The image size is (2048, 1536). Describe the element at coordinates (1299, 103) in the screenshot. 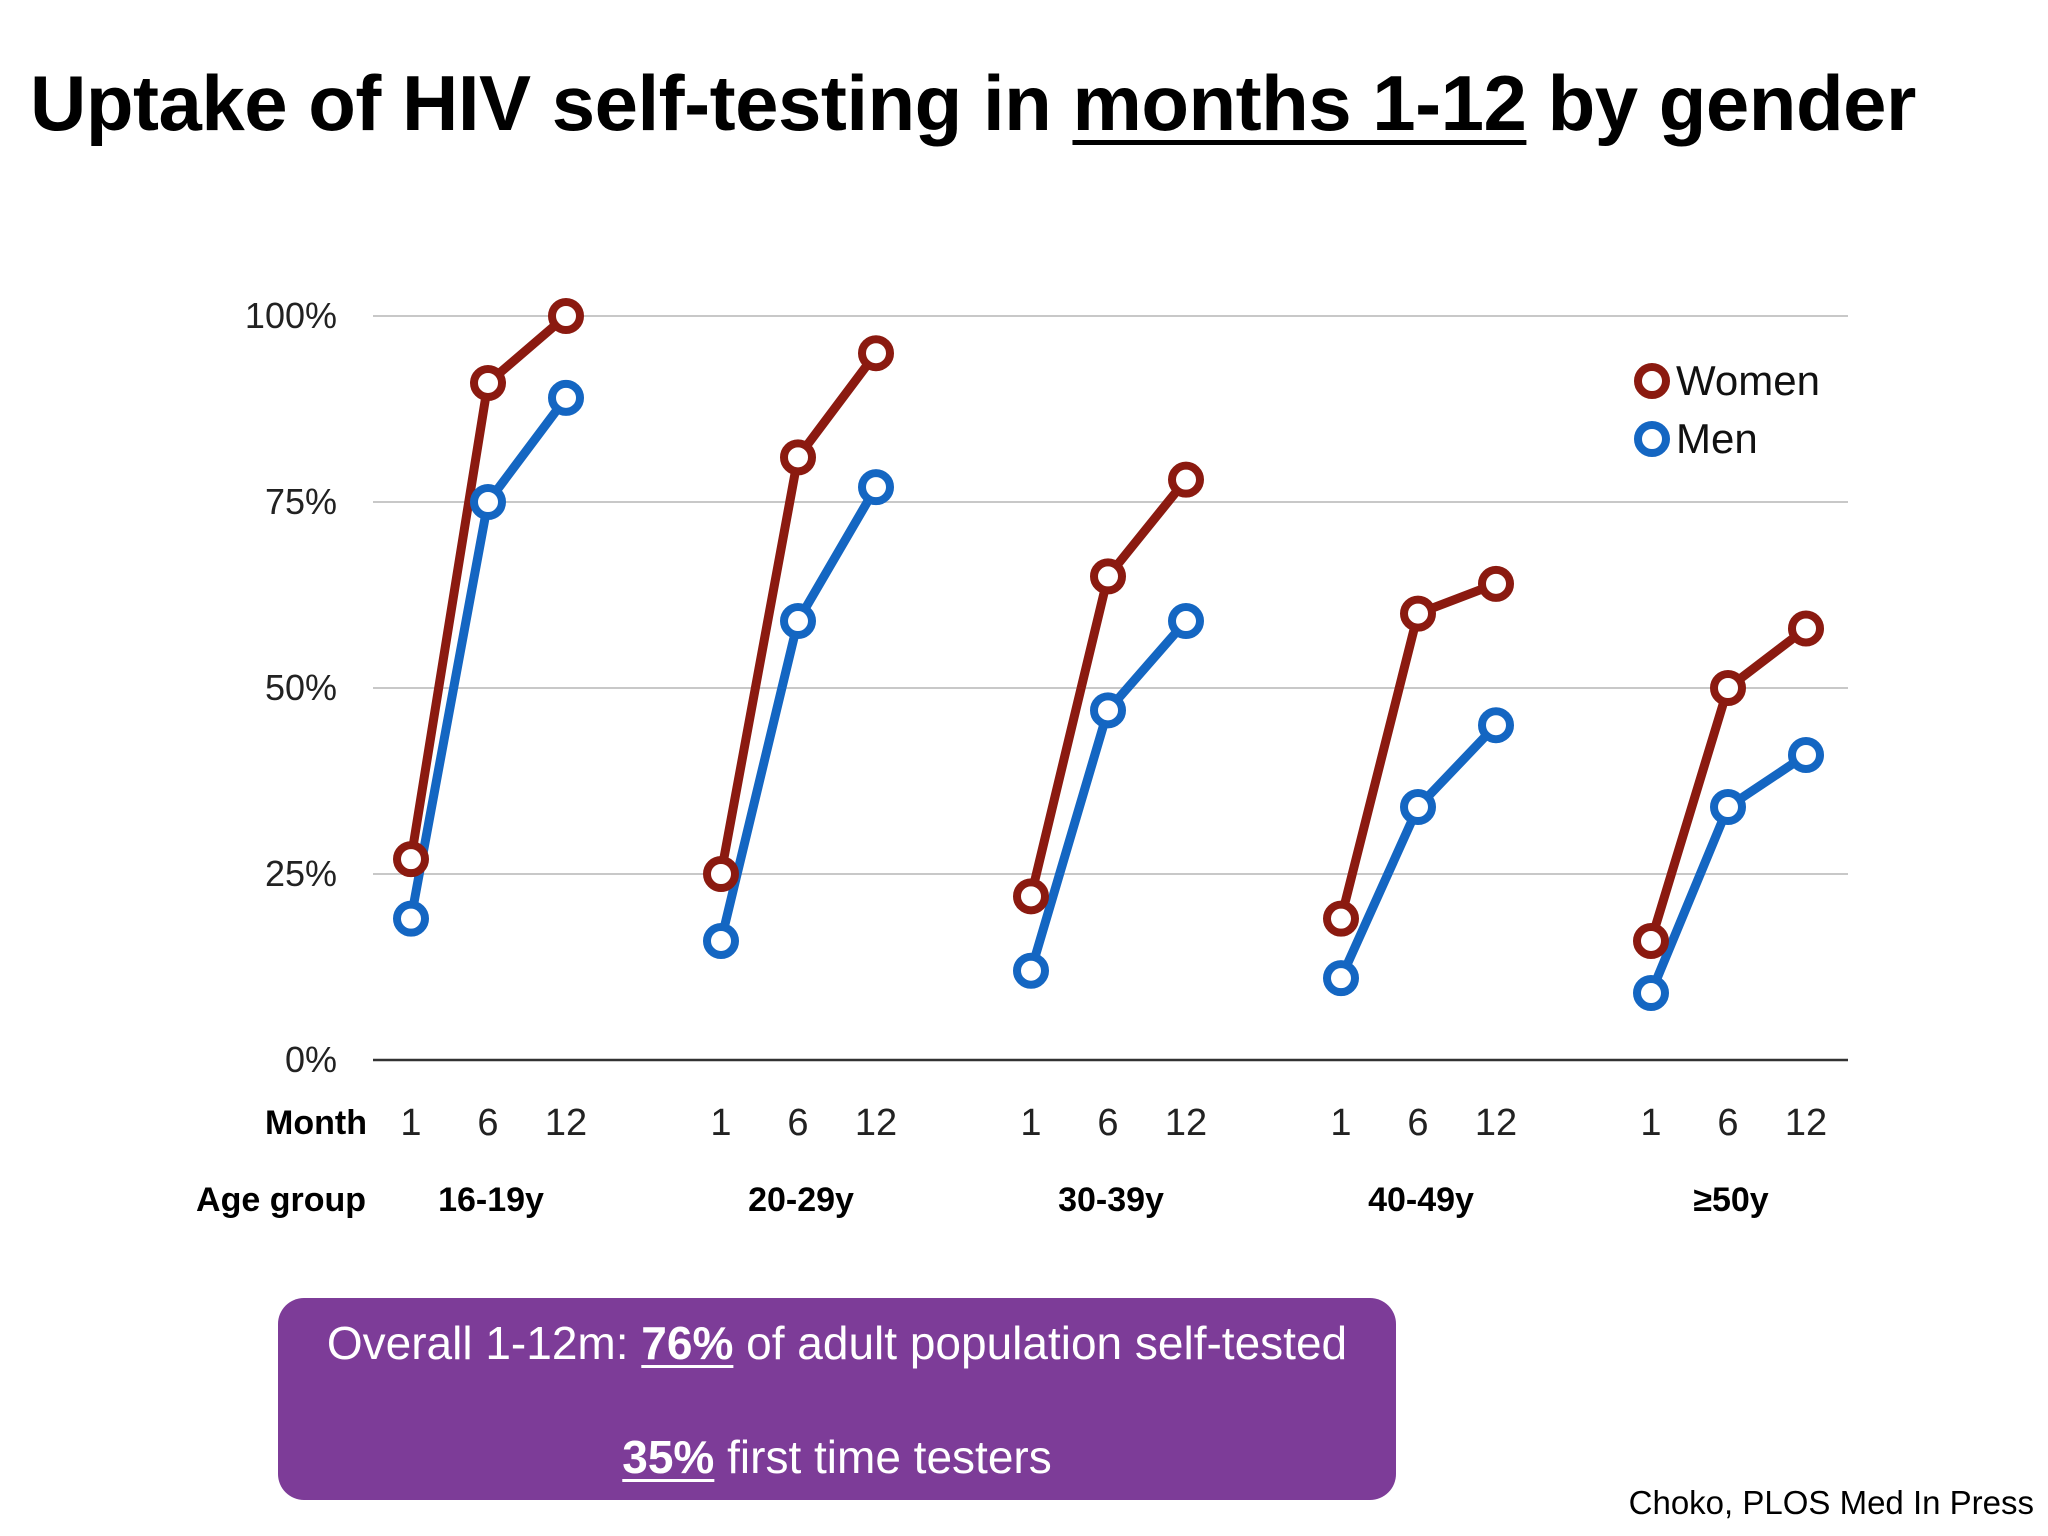

I see `title-text-underlined: months 1-12` at that location.